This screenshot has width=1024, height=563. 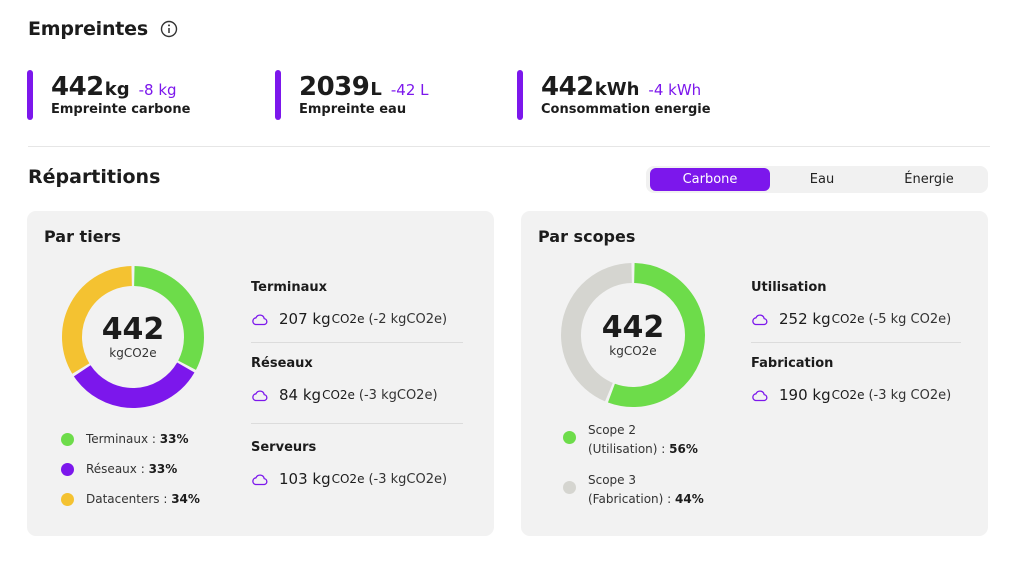 I want to click on legend-item-terminaux: Terminaux : 33%, so click(x=125, y=439).